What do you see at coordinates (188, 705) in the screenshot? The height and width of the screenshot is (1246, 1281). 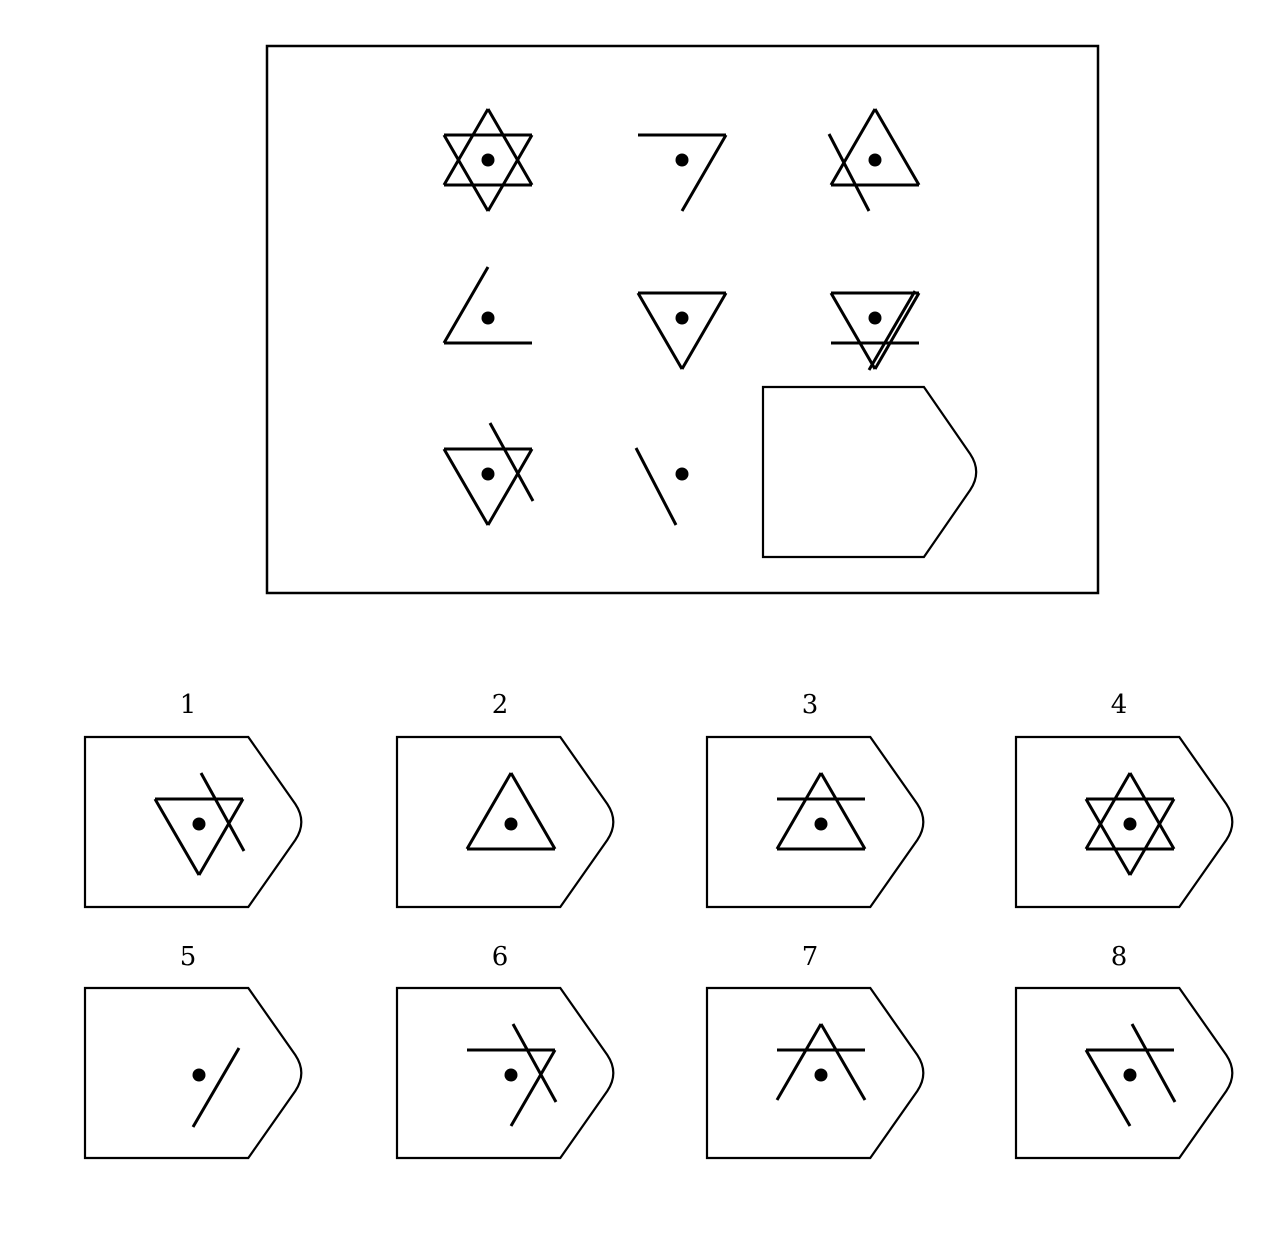 I see `option-number-label: 1` at bounding box center [188, 705].